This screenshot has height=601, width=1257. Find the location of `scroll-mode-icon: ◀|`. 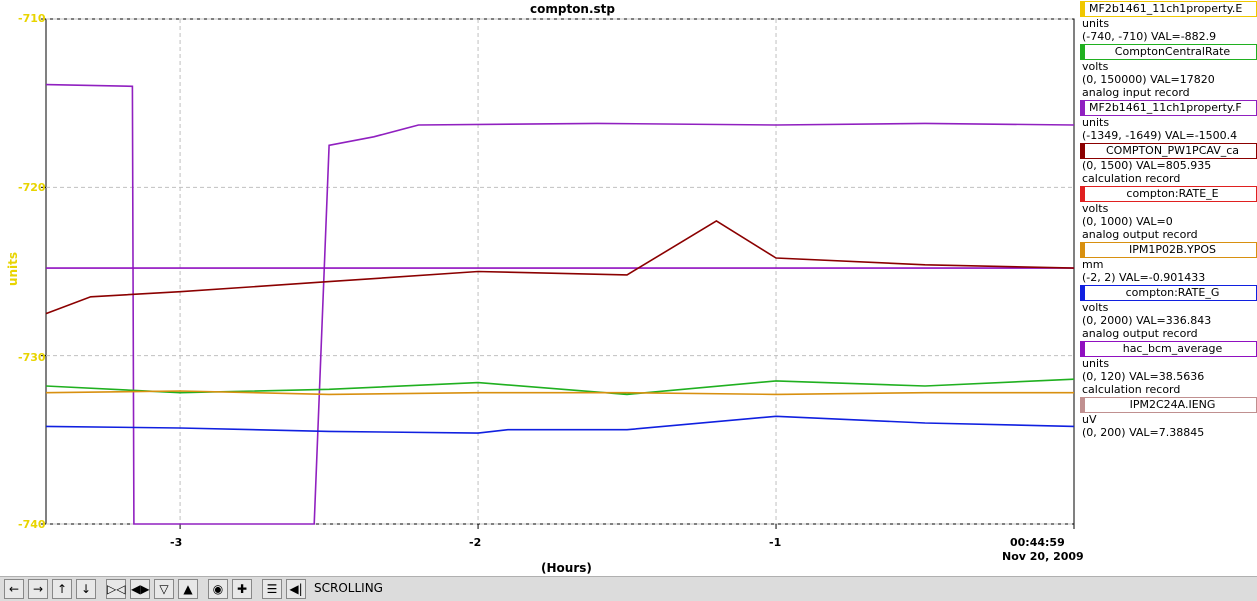

scroll-mode-icon: ◀| is located at coordinates (296, 589).